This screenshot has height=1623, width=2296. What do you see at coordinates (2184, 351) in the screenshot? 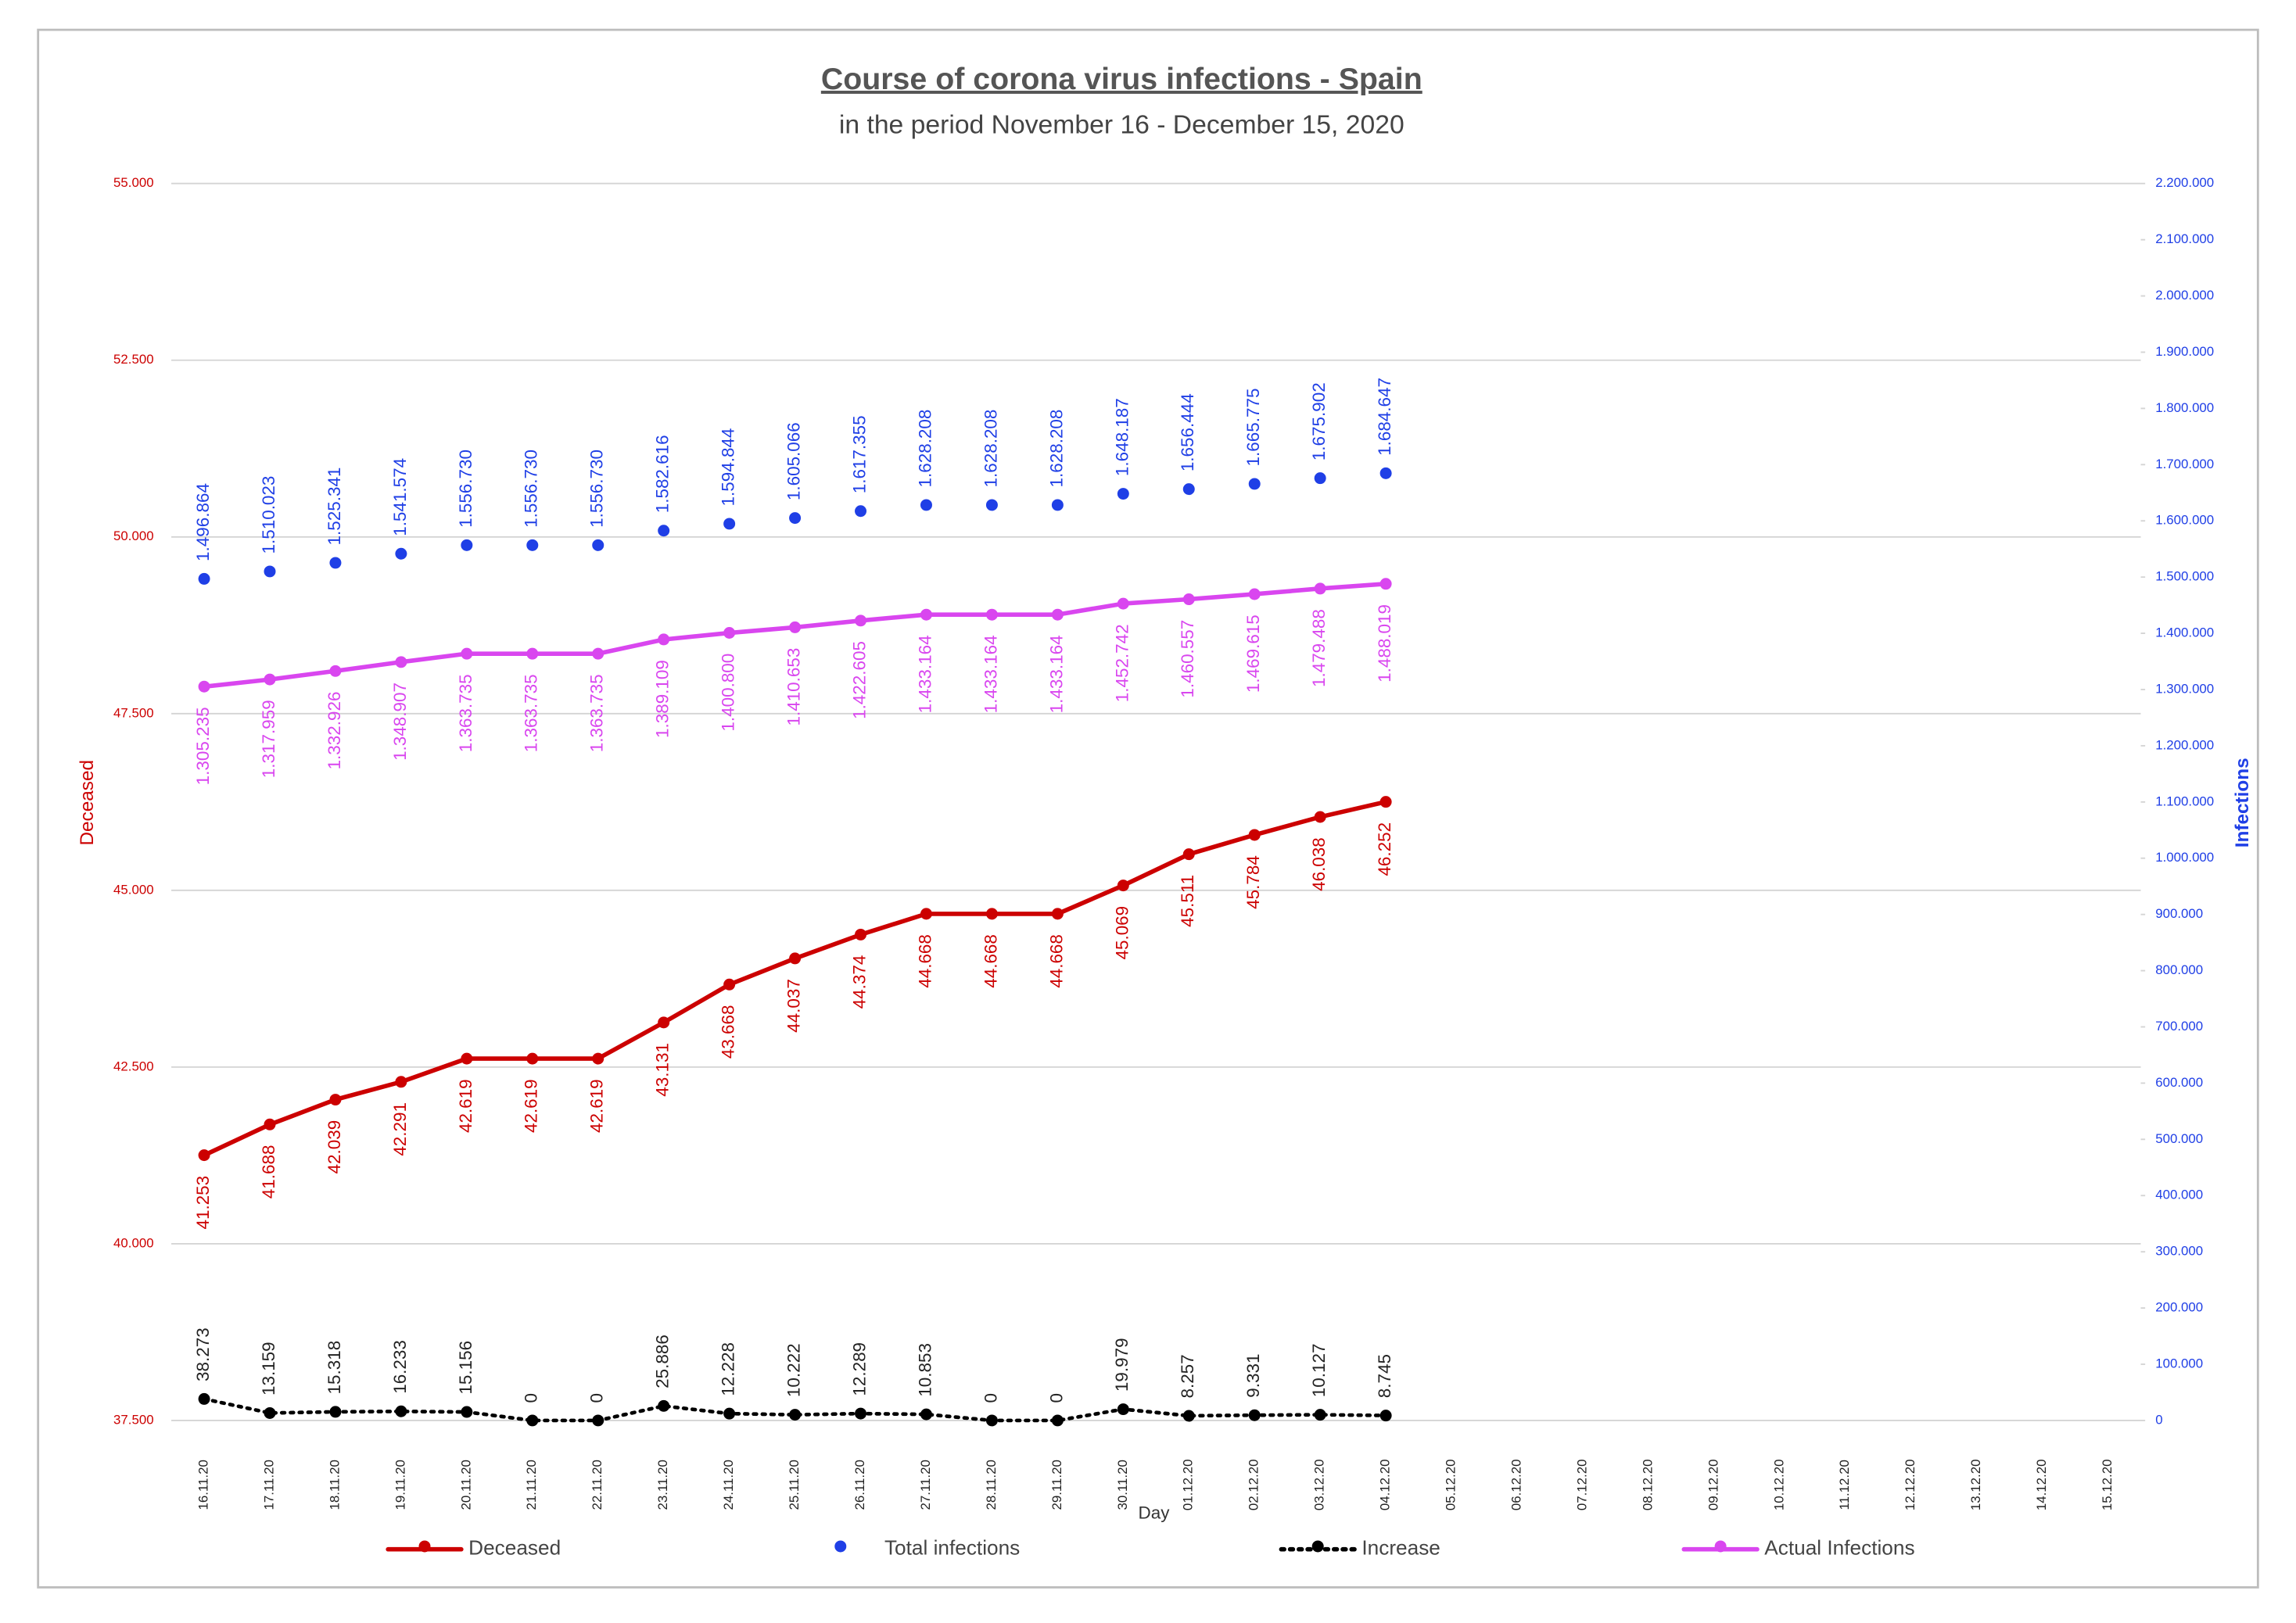
I see `y2-tick-label: 1.900.000` at bounding box center [2184, 351].